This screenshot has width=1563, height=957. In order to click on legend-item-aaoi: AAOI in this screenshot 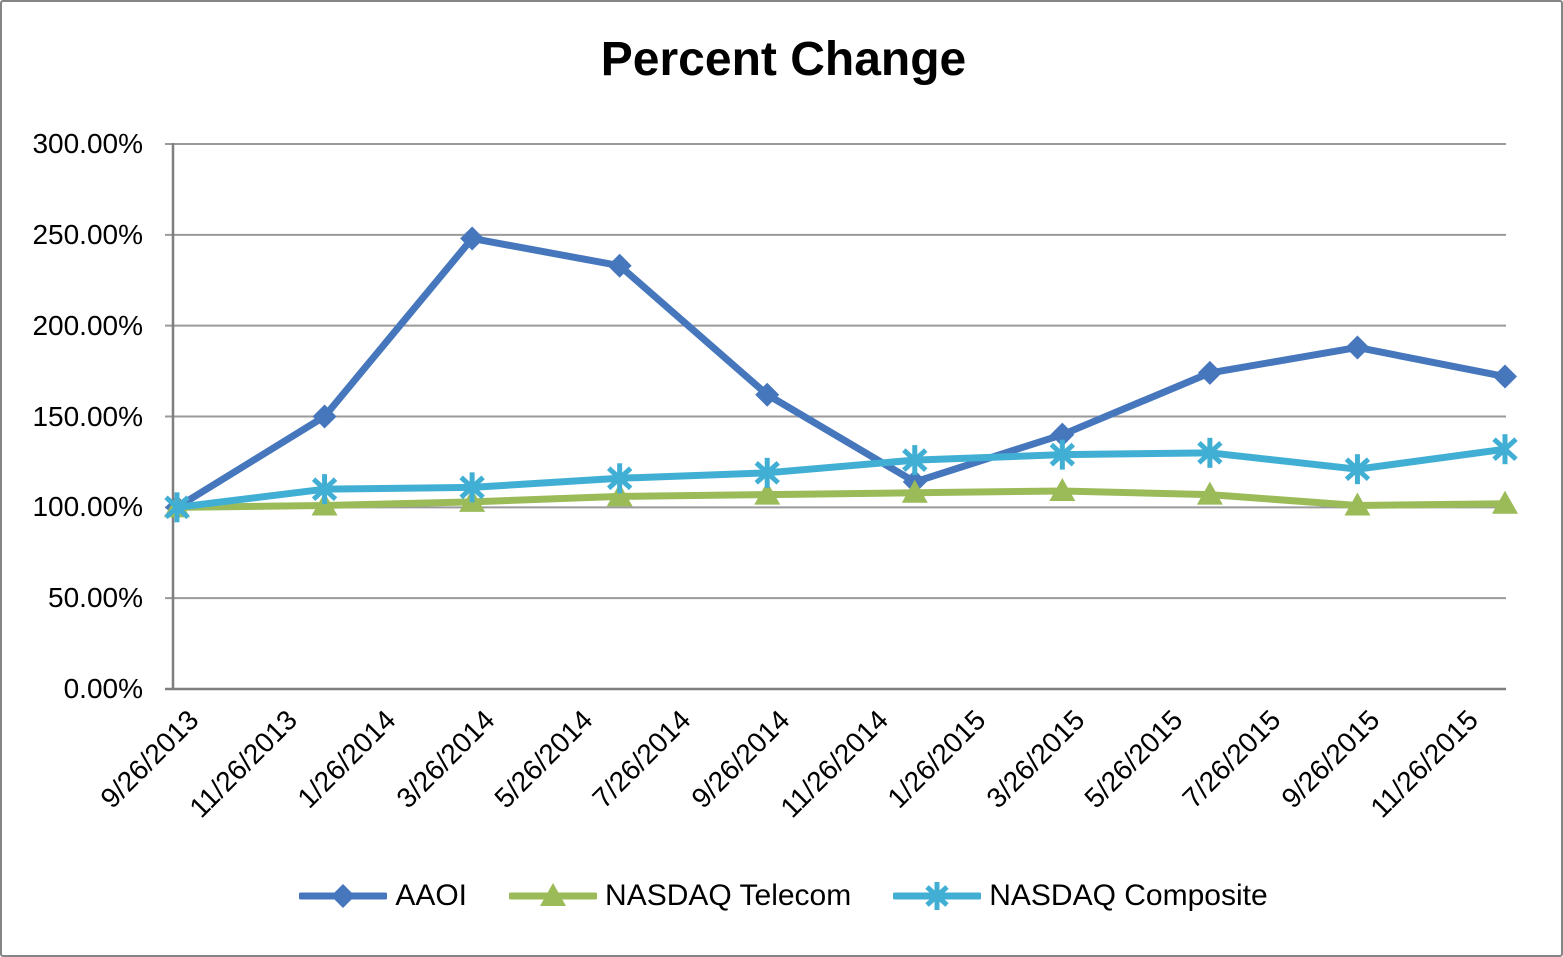, I will do `click(383, 896)`.